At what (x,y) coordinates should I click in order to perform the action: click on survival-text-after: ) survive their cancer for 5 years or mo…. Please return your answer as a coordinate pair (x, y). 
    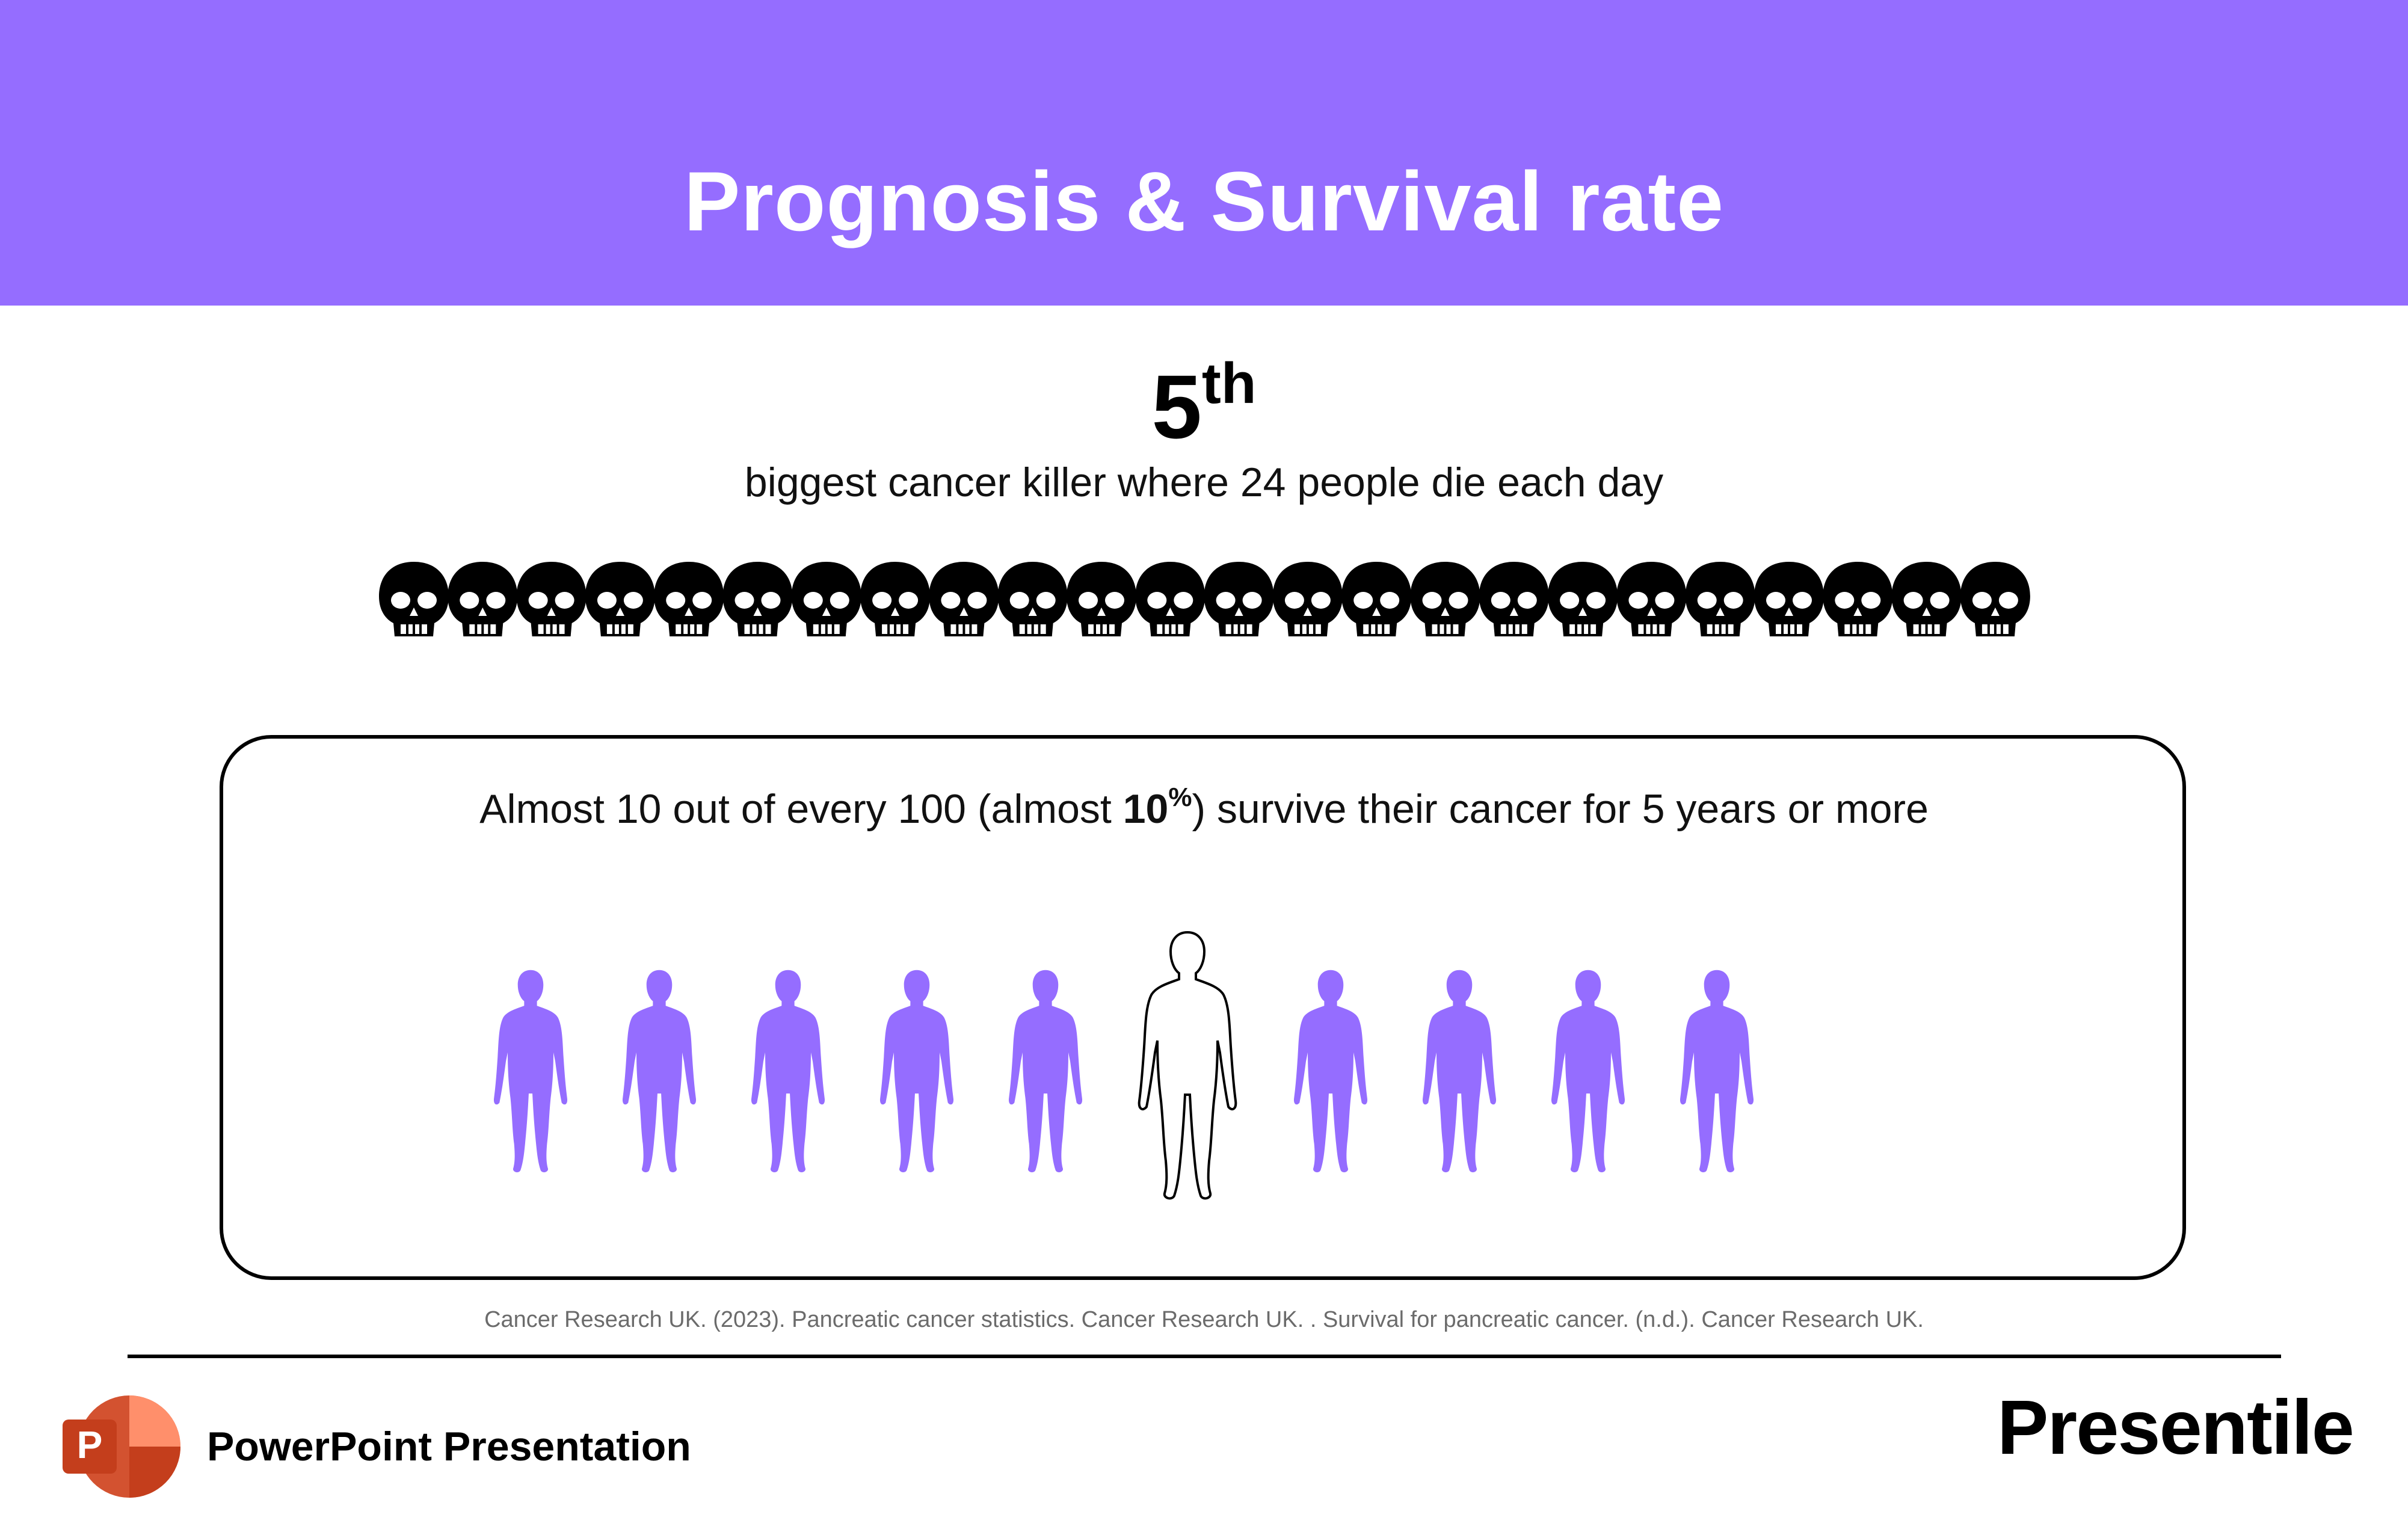
    Looking at the image, I should click on (1561, 809).